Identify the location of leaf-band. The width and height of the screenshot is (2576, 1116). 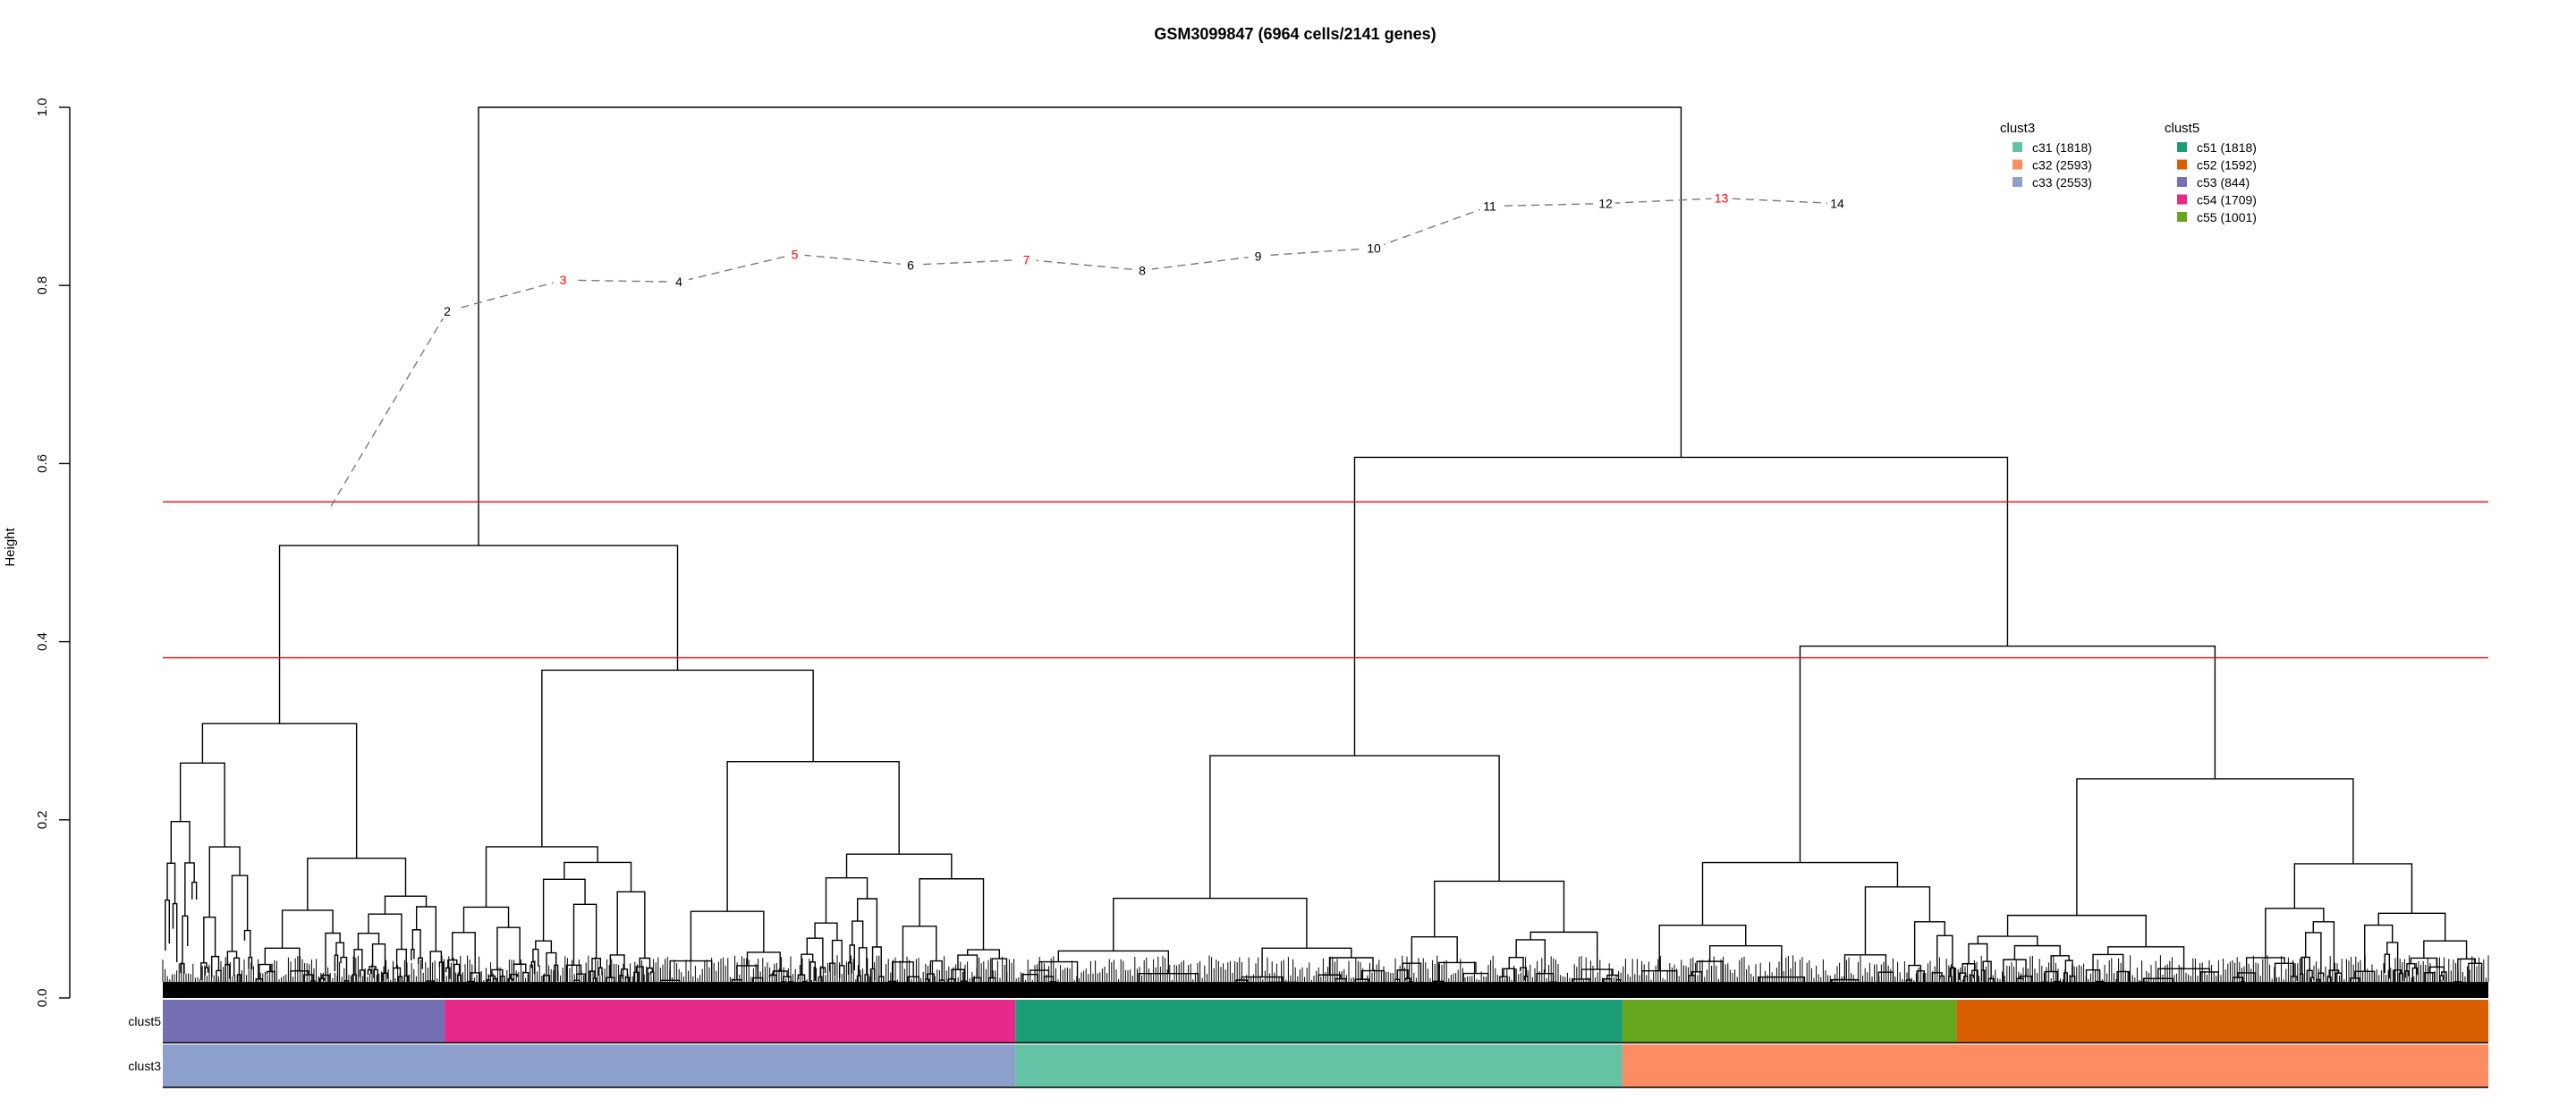
(1325, 976).